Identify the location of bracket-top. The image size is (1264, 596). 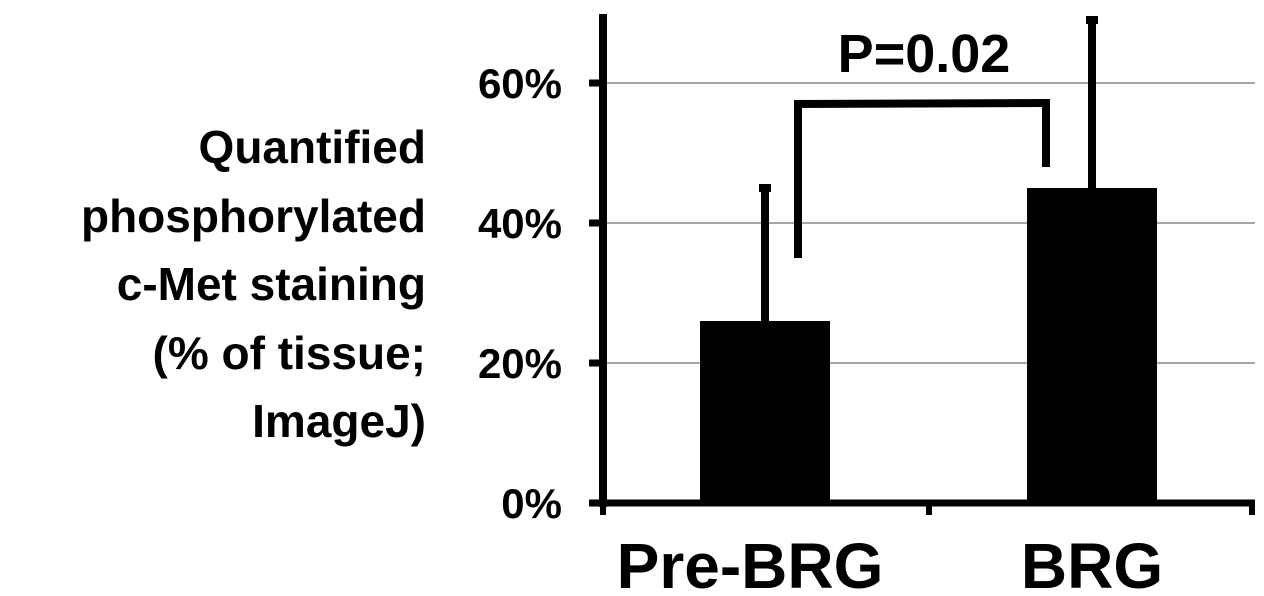
(922, 103).